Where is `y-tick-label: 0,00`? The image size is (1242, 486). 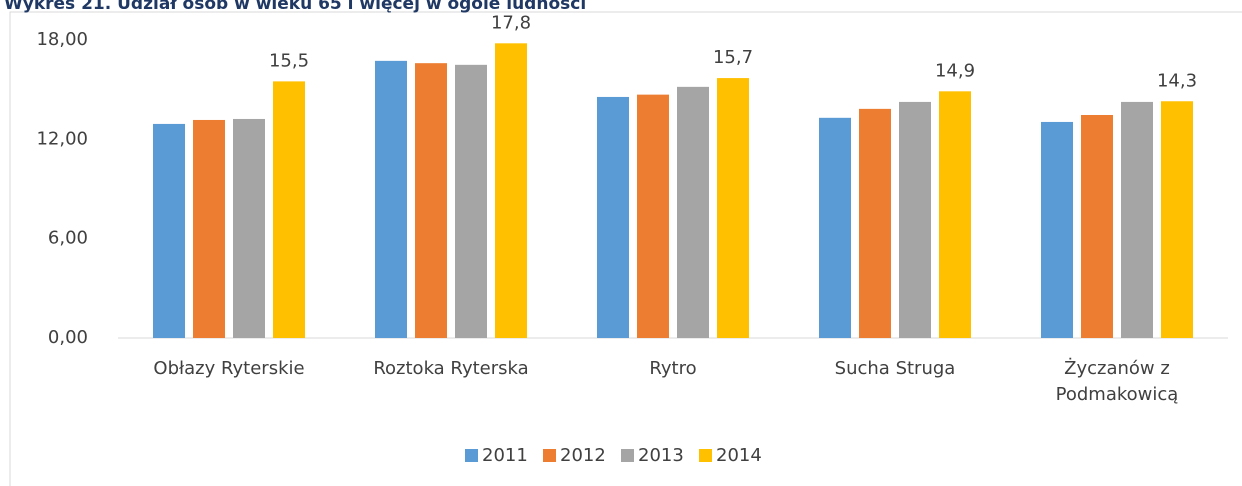
y-tick-label: 0,00 is located at coordinates (68, 337).